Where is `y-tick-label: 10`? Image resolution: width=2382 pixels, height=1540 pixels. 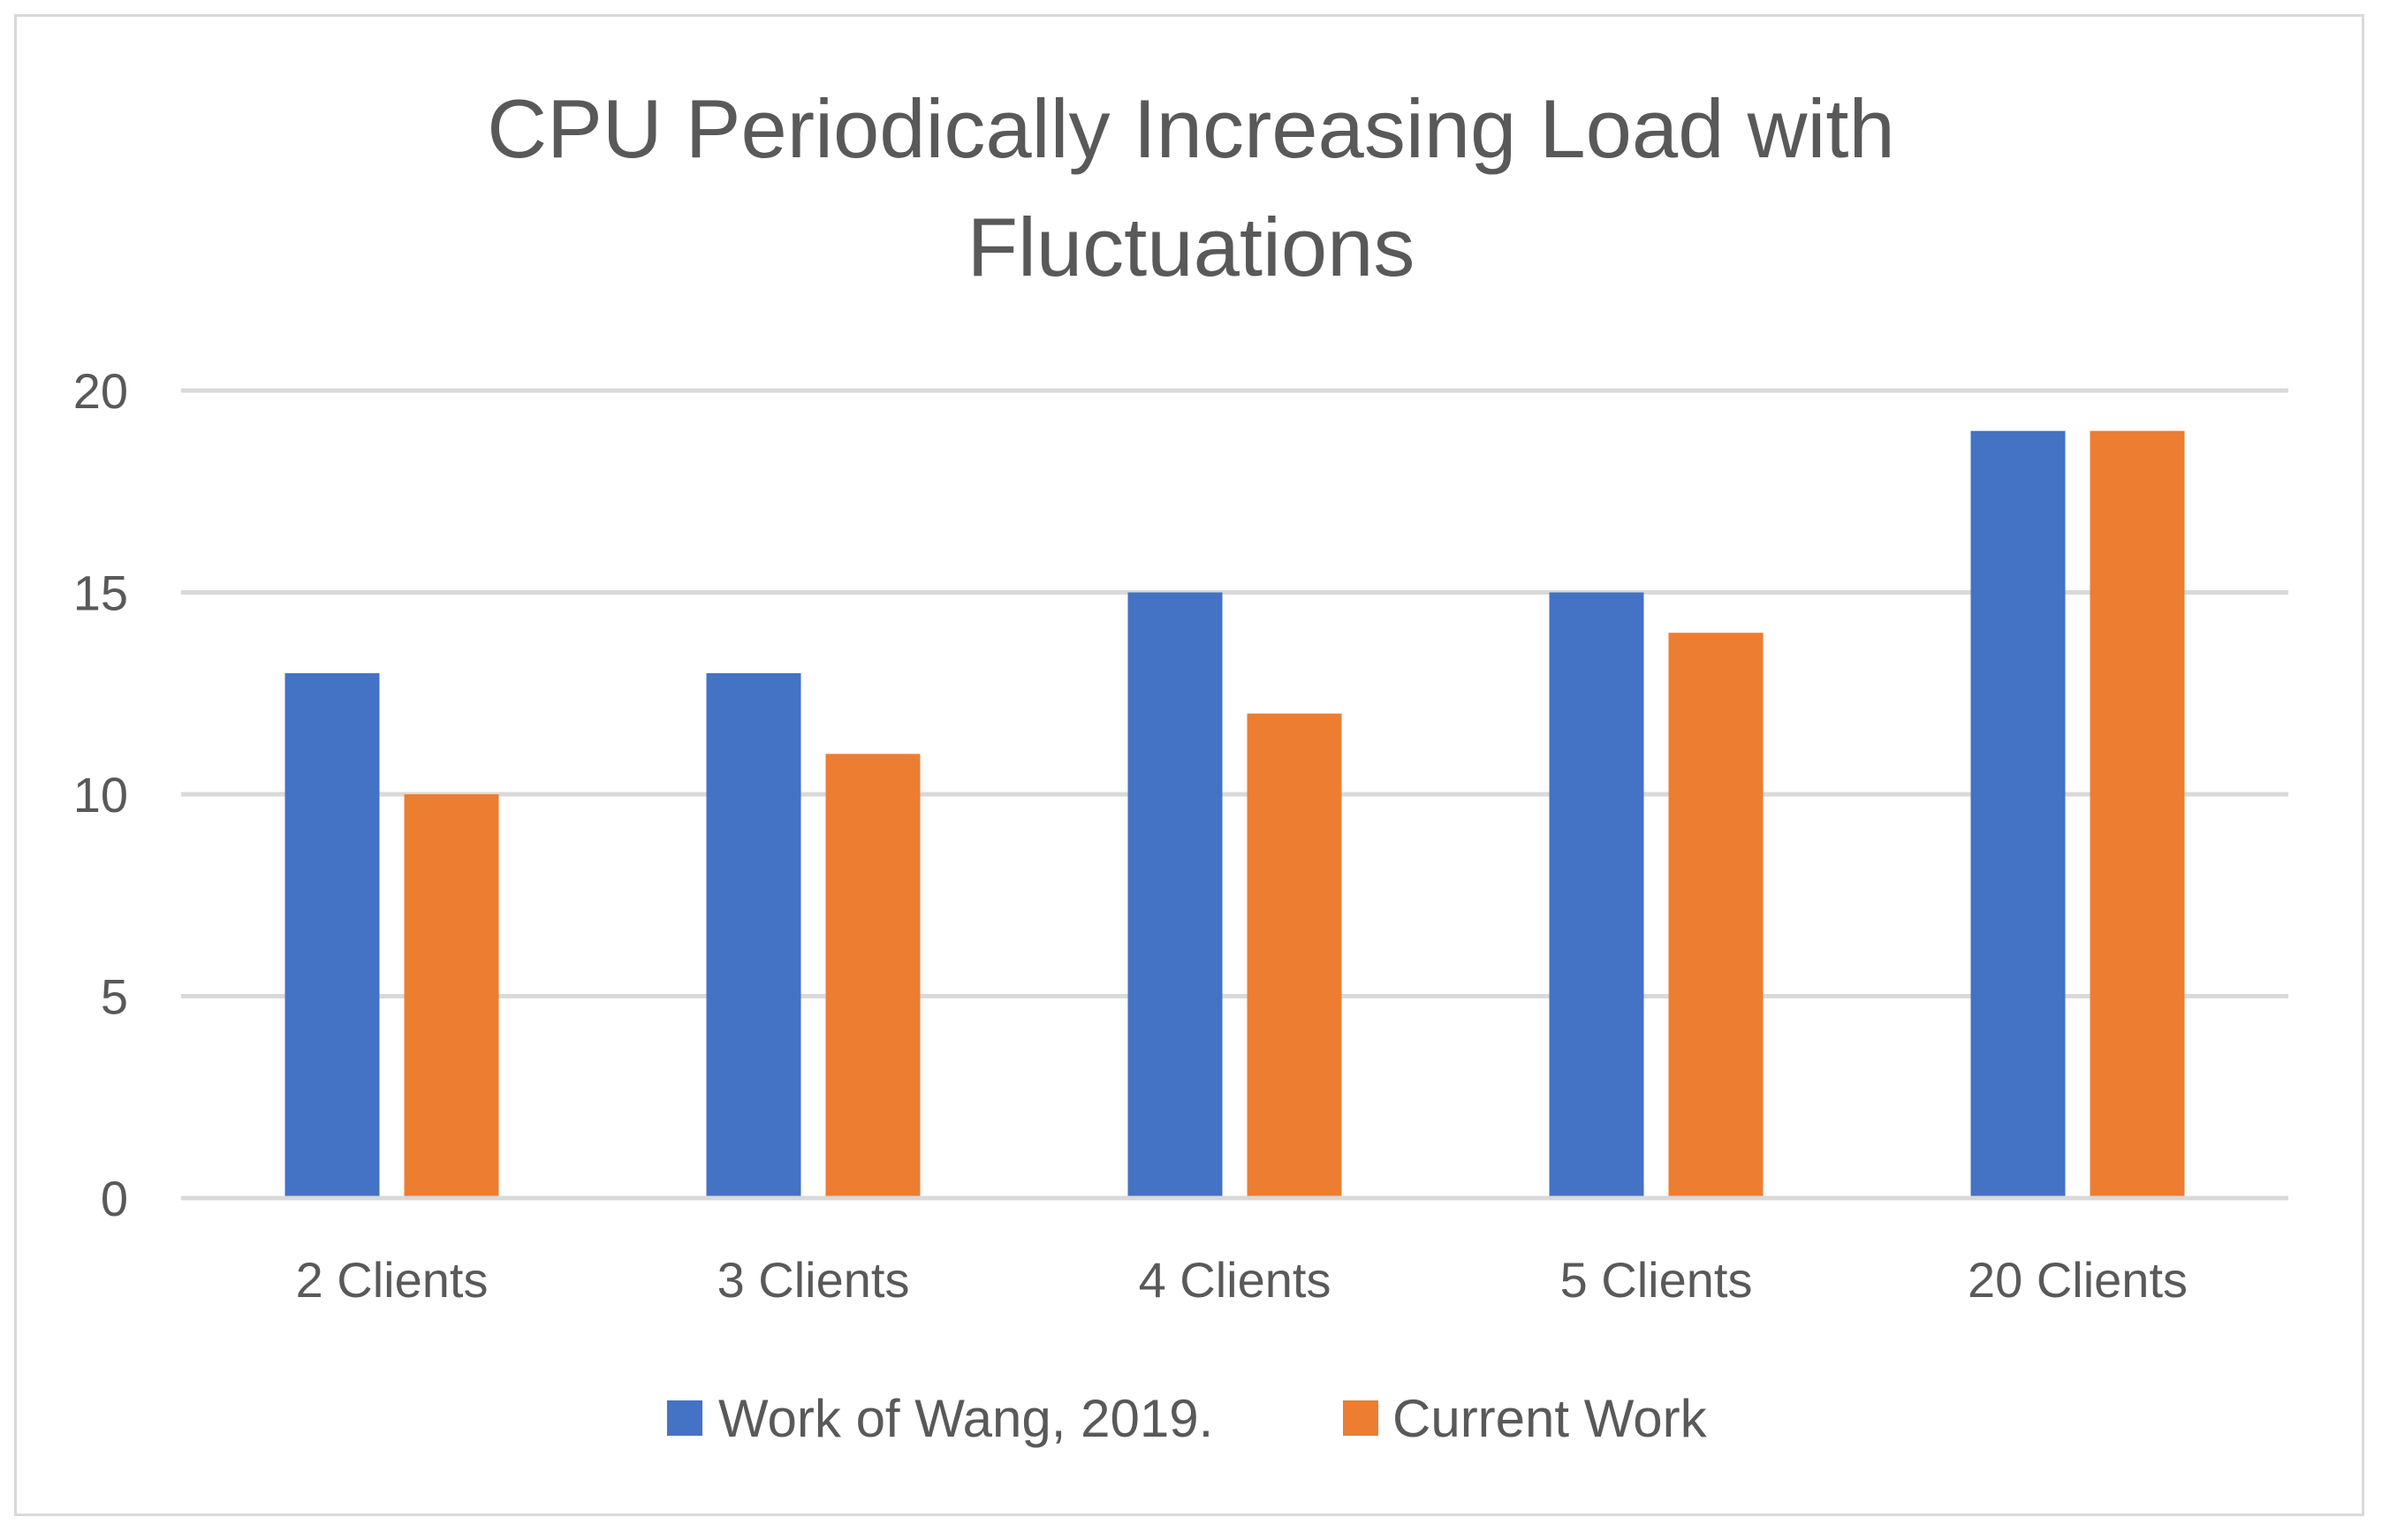 y-tick-label: 10 is located at coordinates (100, 795).